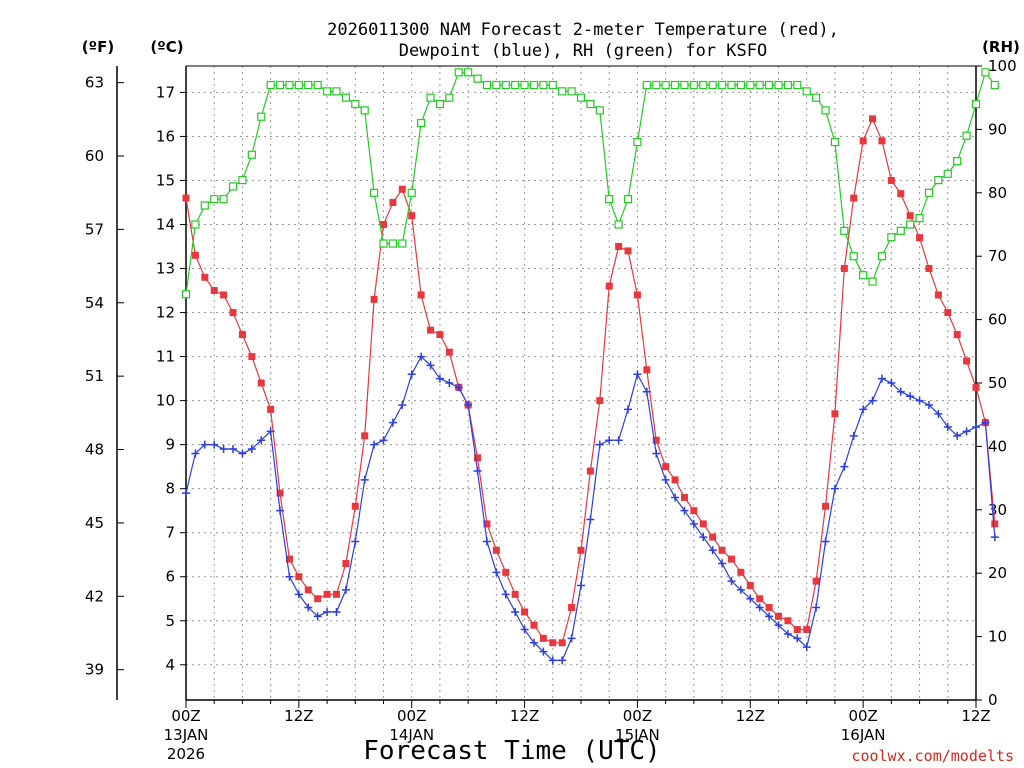 Image resolution: width=1024 pixels, height=768 pixels. I want to click on x-tick-year: 2026, so click(186, 754).